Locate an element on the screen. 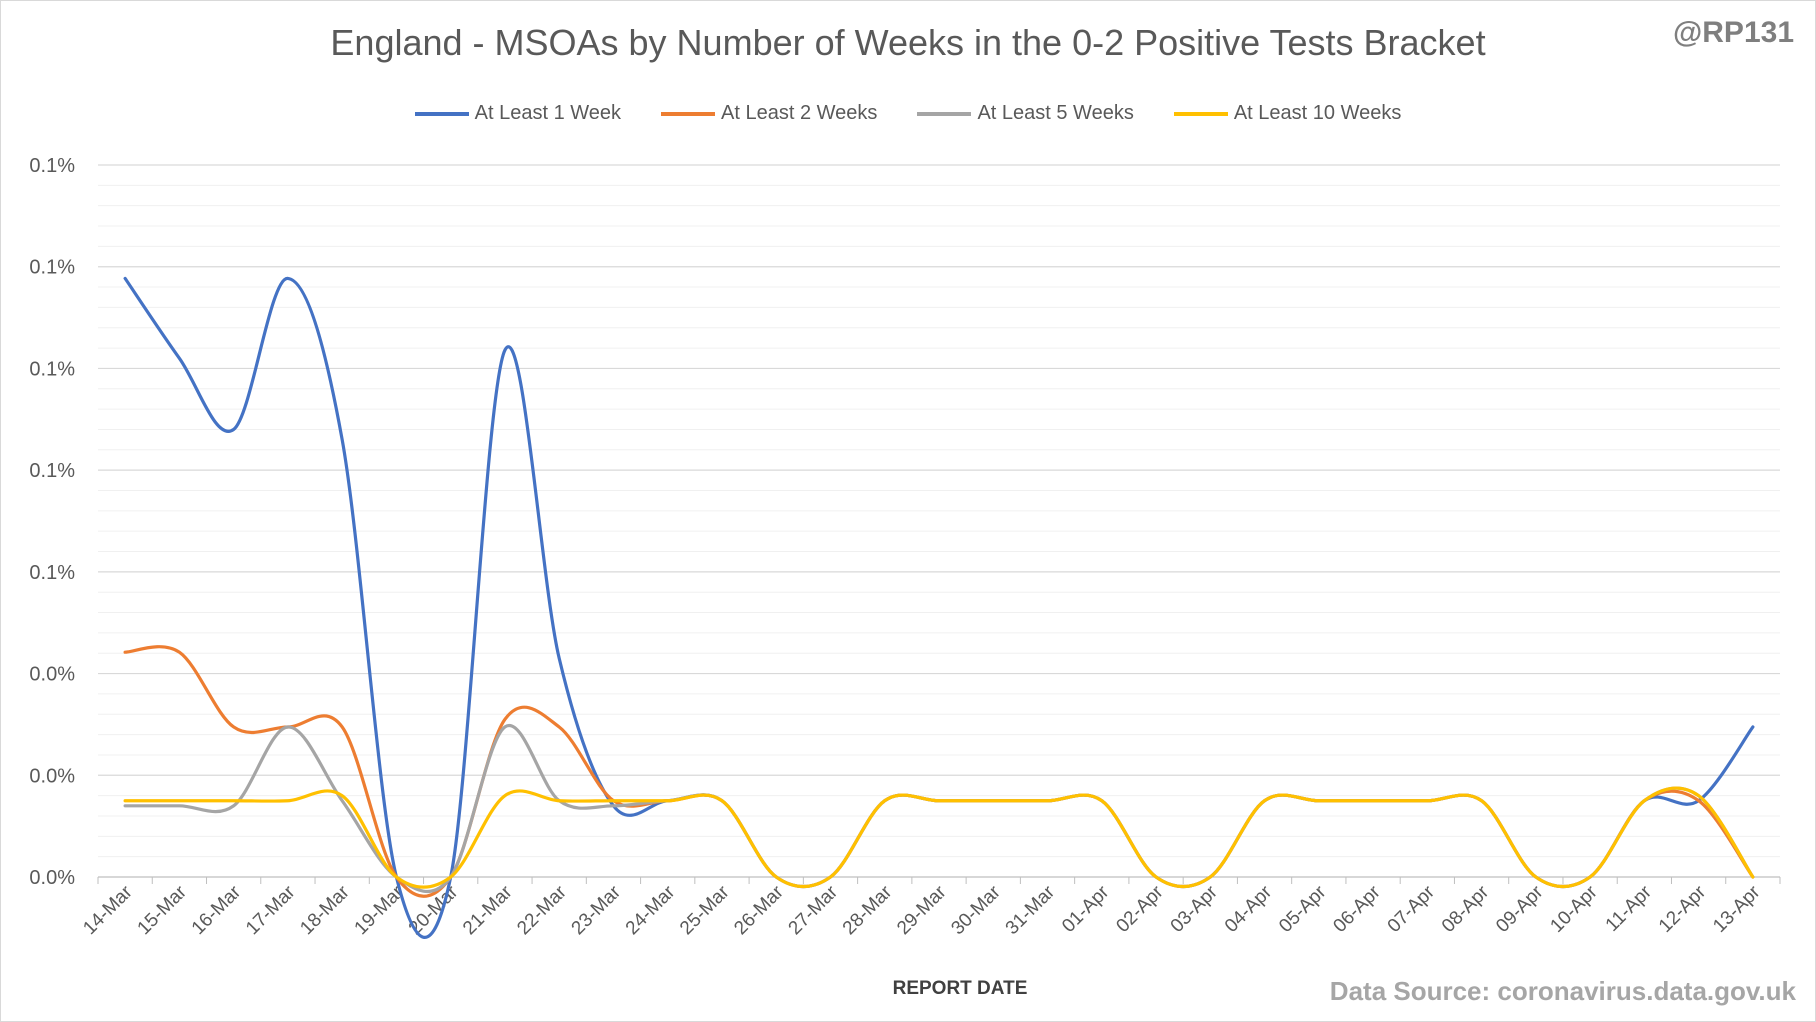  x-tick-label: 02-Apr is located at coordinates (1140, 909).